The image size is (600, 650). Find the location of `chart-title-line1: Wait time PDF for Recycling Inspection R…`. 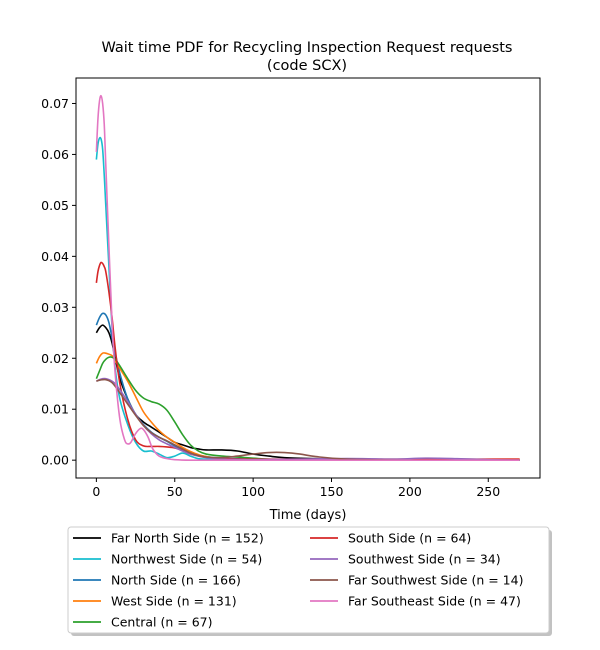

chart-title-line1: Wait time PDF for Recycling Inspection R… is located at coordinates (306, 48).